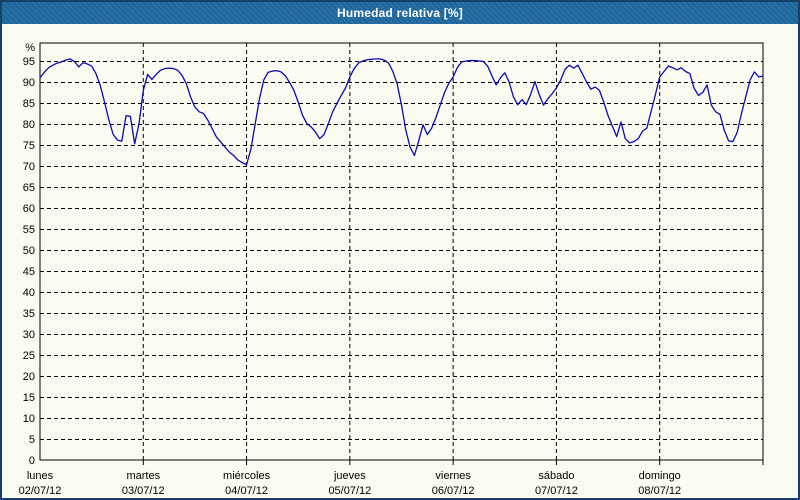 Image resolution: width=800 pixels, height=500 pixels. I want to click on x-day-date-label: 02/07/12, so click(40, 491).